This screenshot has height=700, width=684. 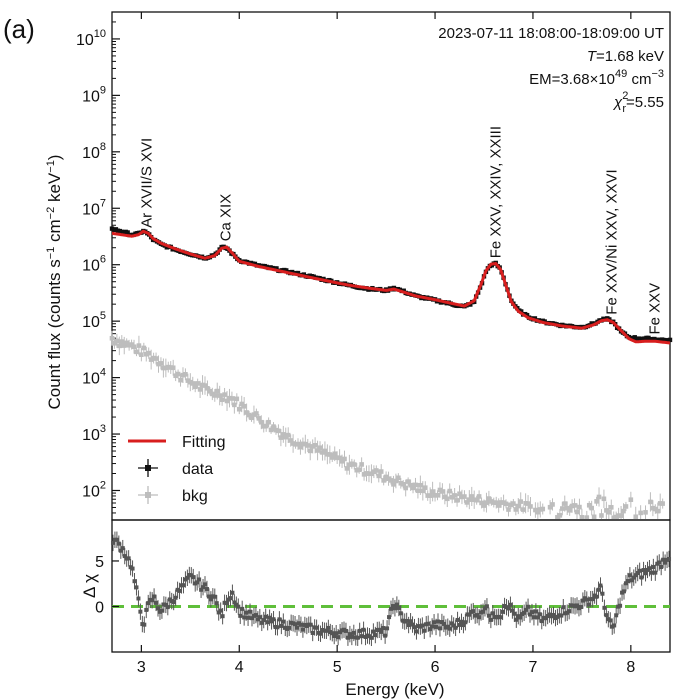 I want to click on line-label: Fe XXV/Ni XXV, XXVI, so click(x=611, y=241).